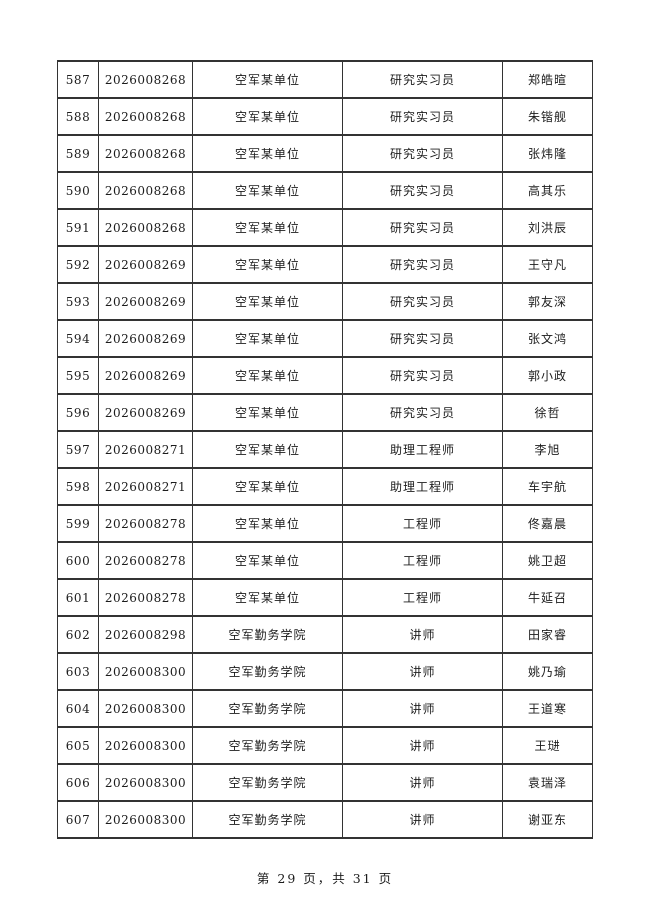 The height and width of the screenshot is (919, 650). I want to click on cell-seq: 591, so click(78, 227).